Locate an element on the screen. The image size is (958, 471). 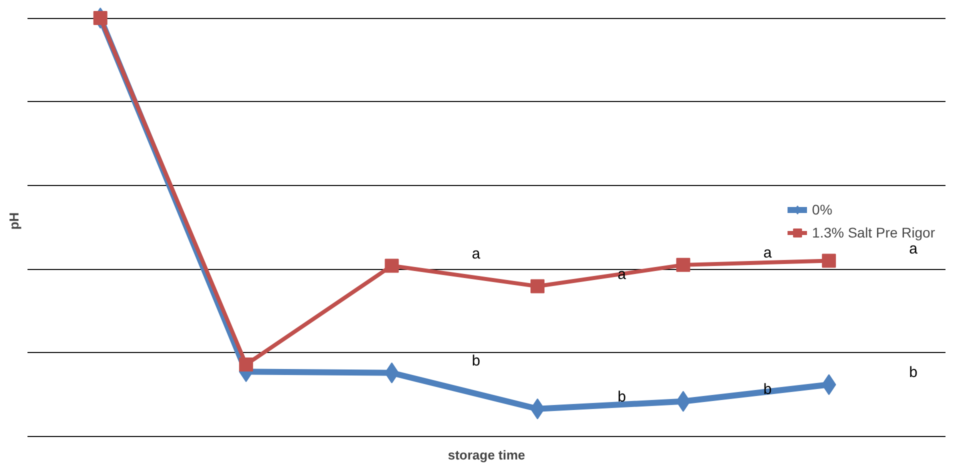
legend-label: 1.3% Salt Pre Rigor is located at coordinates (873, 232).